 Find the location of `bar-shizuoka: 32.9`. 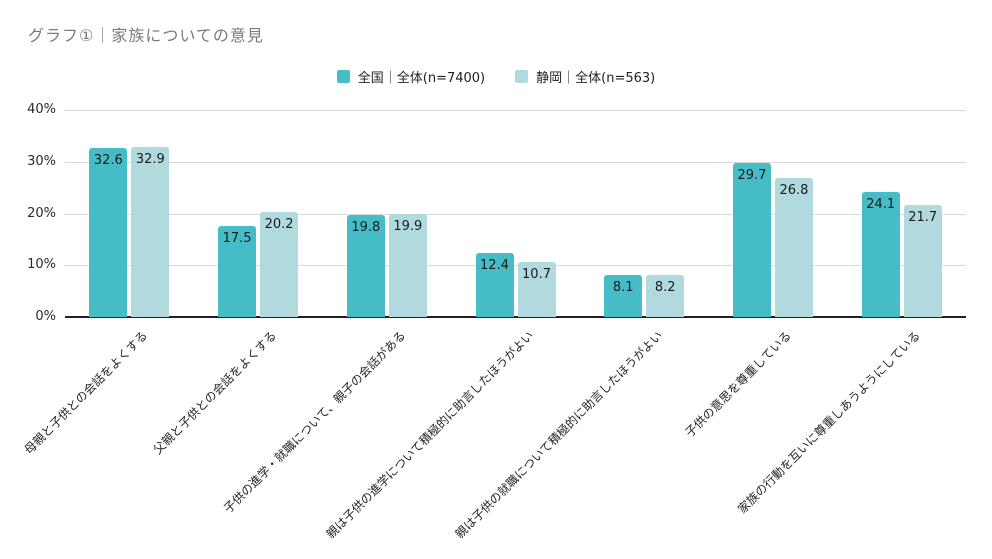

bar-shizuoka: 32.9 is located at coordinates (150, 231).